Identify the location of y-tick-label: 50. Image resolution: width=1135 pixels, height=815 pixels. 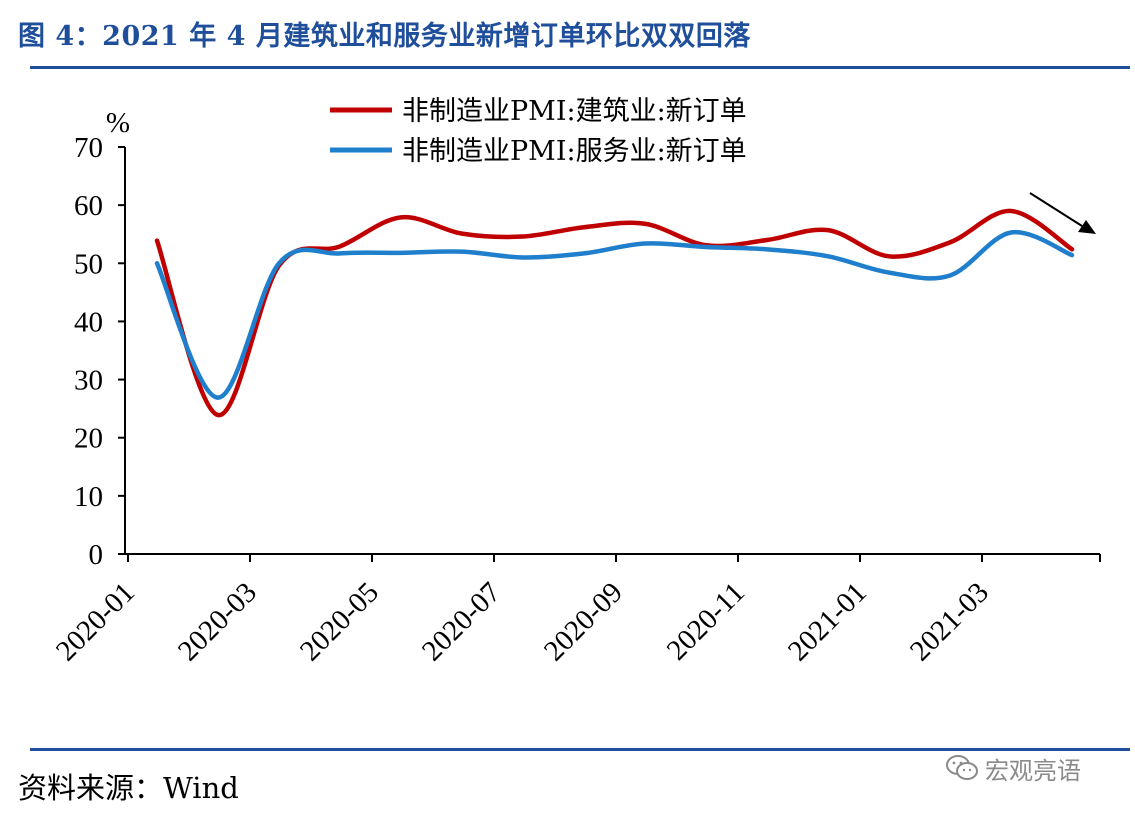
(88, 264).